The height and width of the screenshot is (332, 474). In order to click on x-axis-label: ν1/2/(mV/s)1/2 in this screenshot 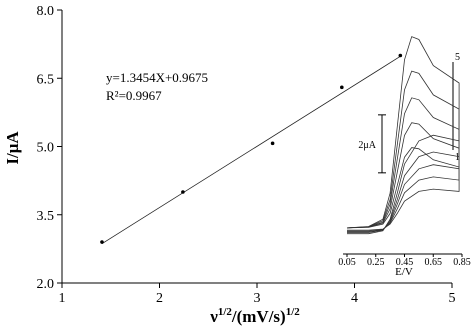, I will do `click(254, 316)`.